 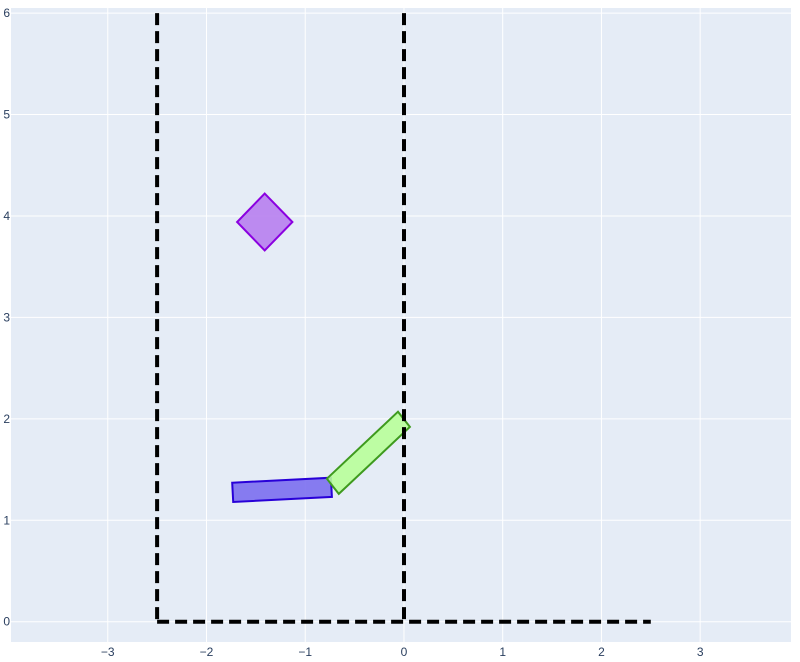 I want to click on y-axis-ticks: 0 1 2 3 4 5 6, so click(x=6, y=317).